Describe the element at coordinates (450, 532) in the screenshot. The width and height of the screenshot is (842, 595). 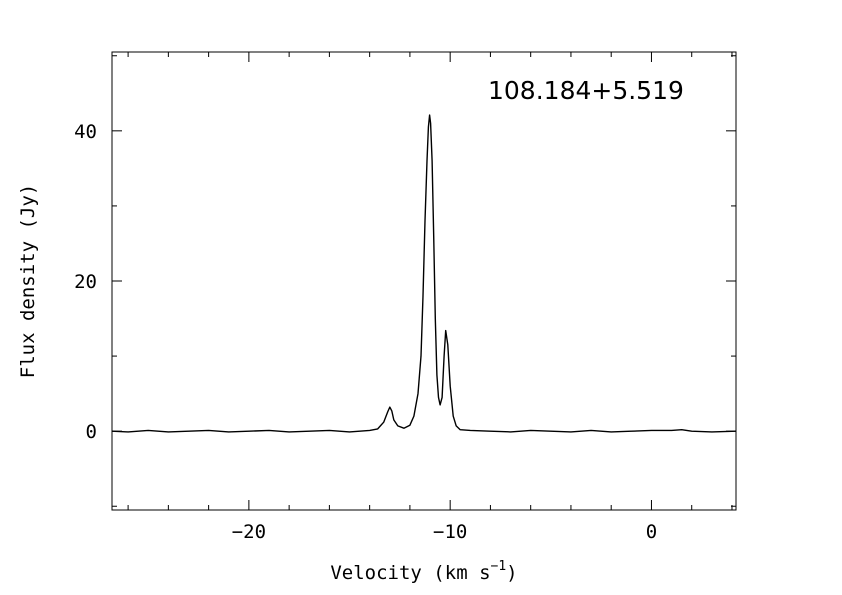
I see `x-tick-label: −10` at that location.